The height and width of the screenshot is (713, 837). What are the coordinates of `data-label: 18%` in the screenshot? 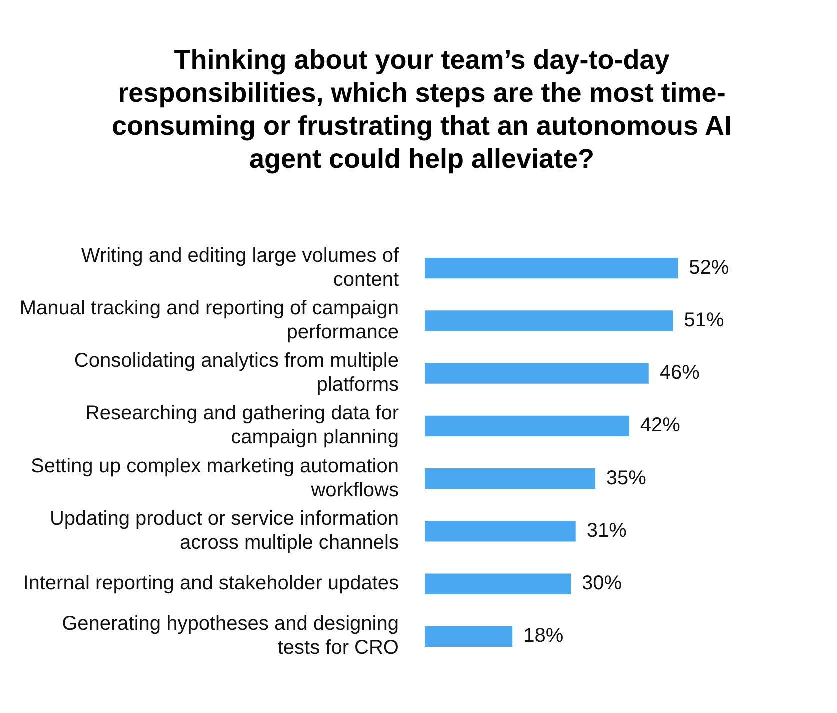 It's located at (544, 636).